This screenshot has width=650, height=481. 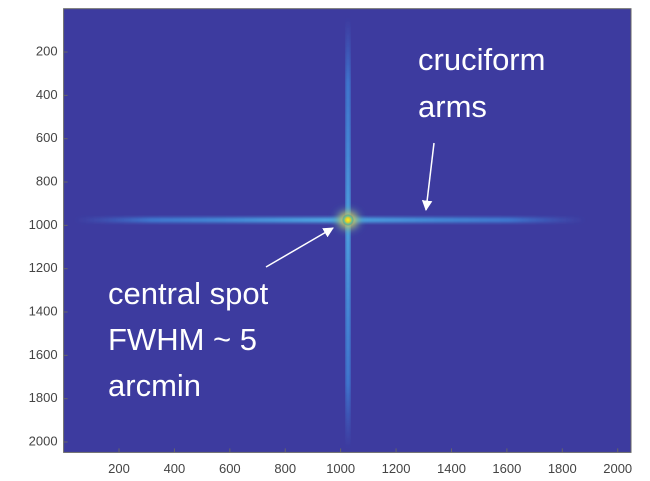 I want to click on annotation-text: arms, so click(x=452, y=106).